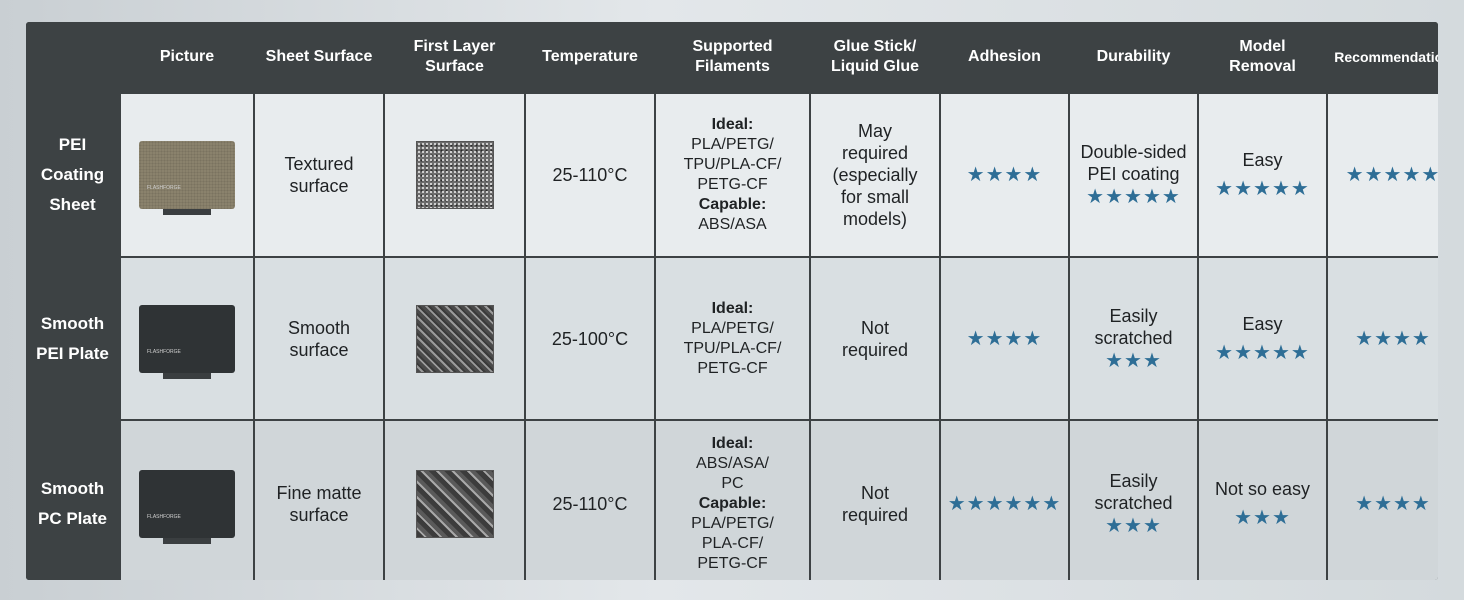 The height and width of the screenshot is (600, 1464). I want to click on fine-matte-surface-swatch, so click(454, 503).